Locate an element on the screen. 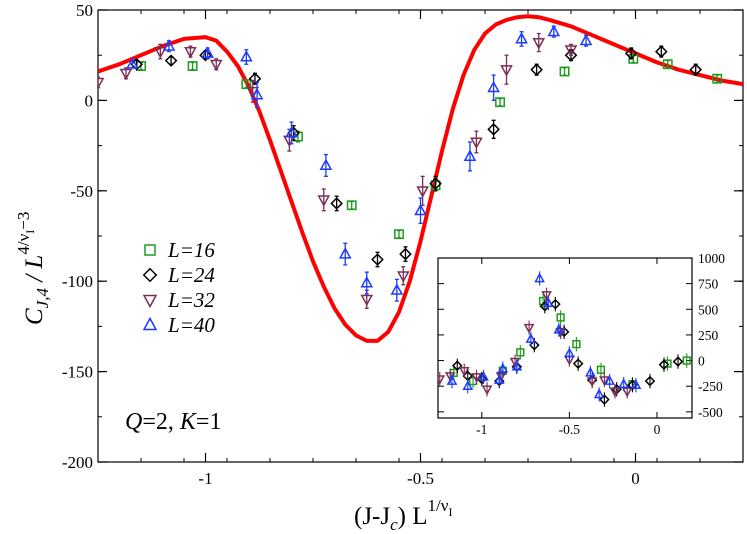  y-tick-label: 0 is located at coordinates (89, 100).